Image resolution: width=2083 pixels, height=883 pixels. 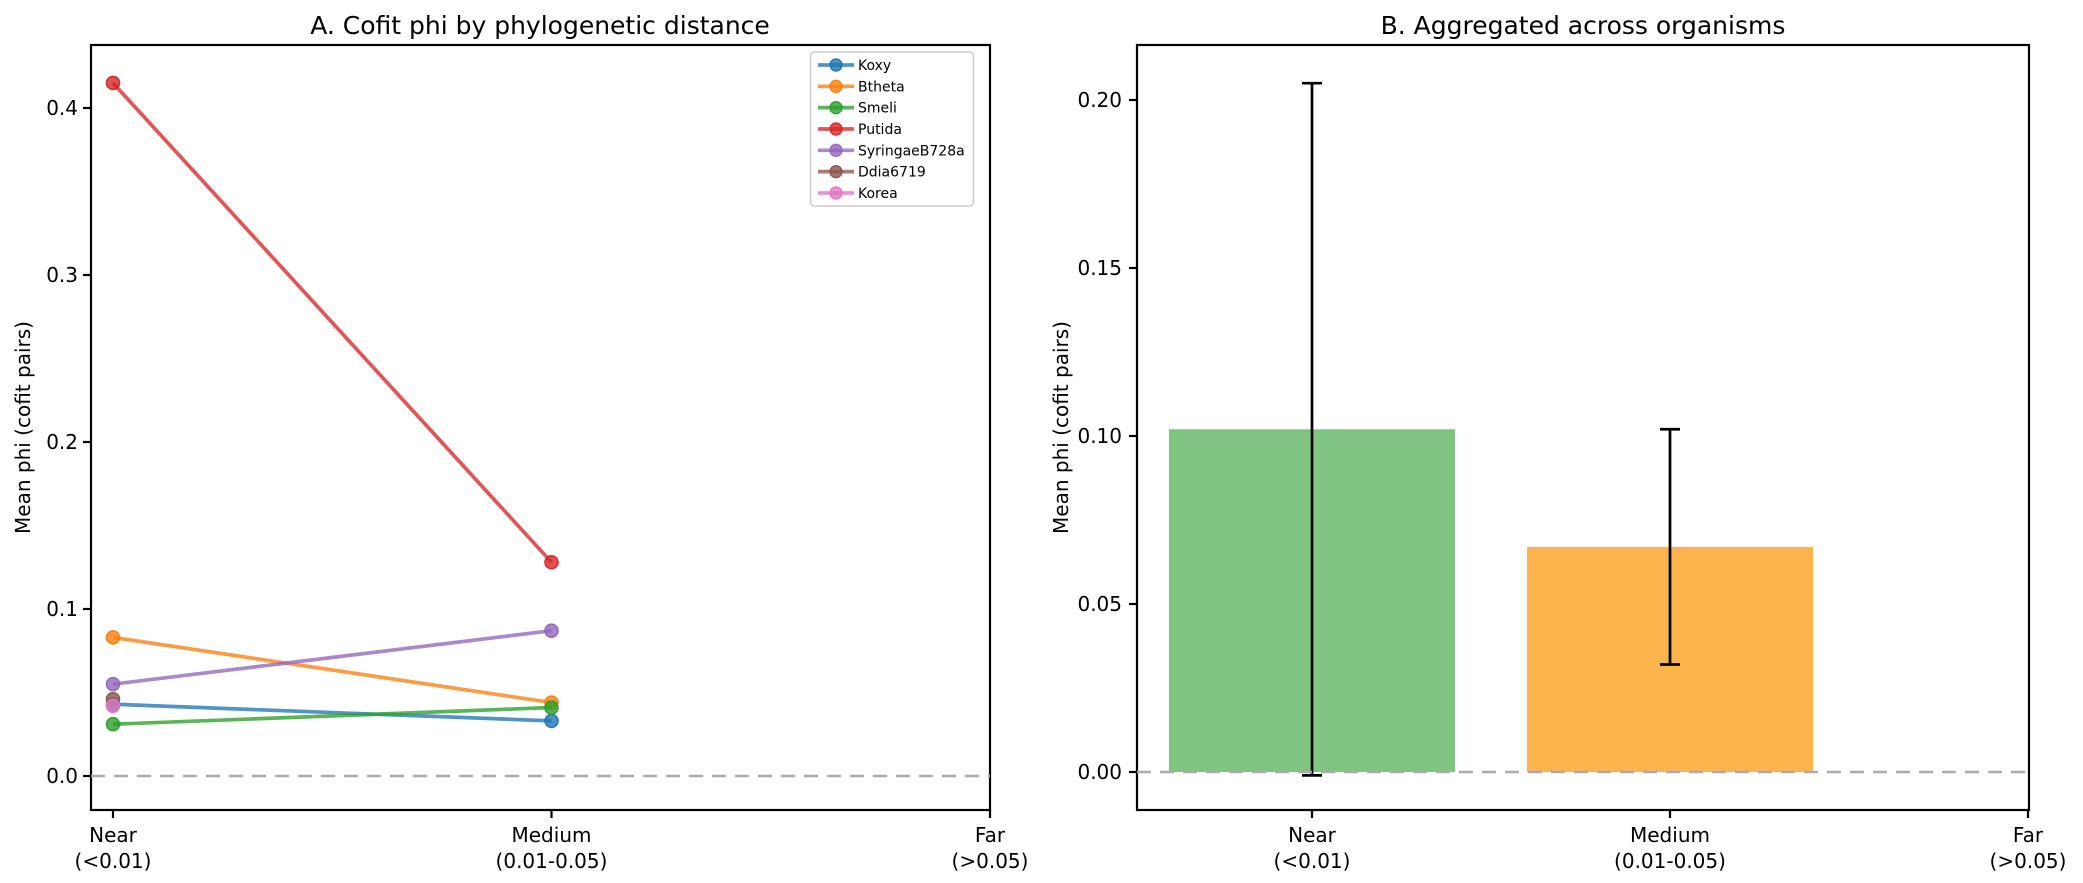 What do you see at coordinates (911, 151) in the screenshot?
I see `legend-label-SyringaeB728a: SyringaeB728a` at bounding box center [911, 151].